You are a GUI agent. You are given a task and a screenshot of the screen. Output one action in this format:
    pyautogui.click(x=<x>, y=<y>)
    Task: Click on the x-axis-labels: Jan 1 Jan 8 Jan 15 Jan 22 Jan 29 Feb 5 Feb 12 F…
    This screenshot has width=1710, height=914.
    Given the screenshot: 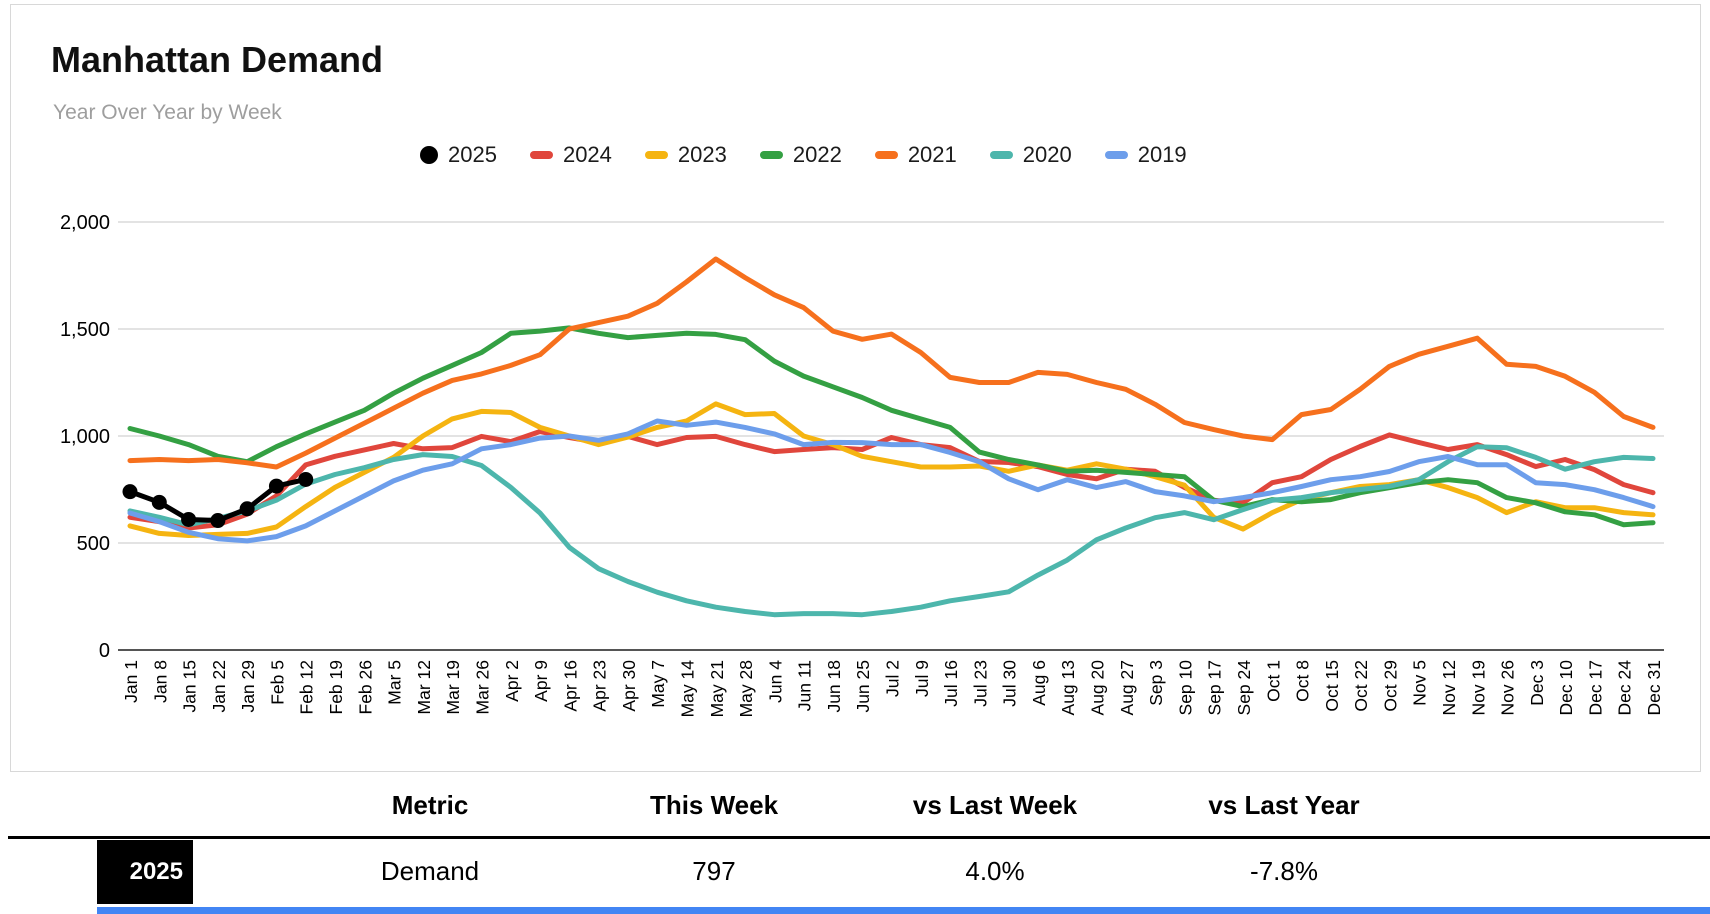 What is the action you would take?
    pyautogui.click(x=892, y=689)
    